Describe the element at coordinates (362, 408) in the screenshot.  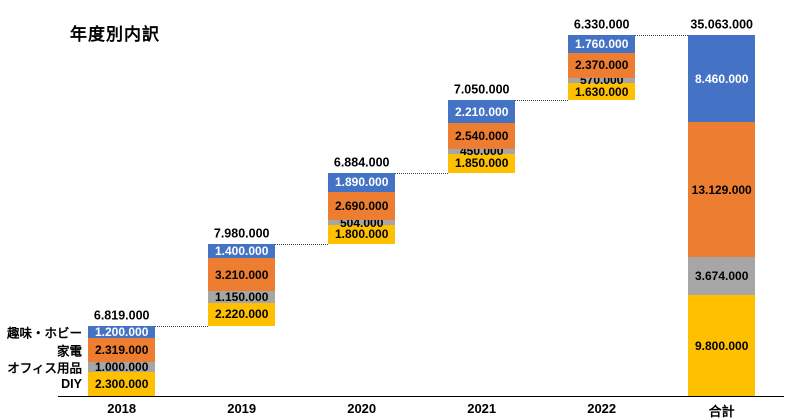
I see `x-axis-label: 2020` at that location.